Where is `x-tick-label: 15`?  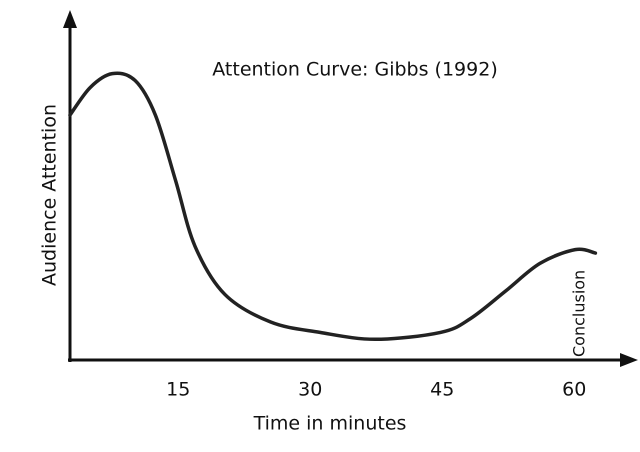 x-tick-label: 15 is located at coordinates (178, 390).